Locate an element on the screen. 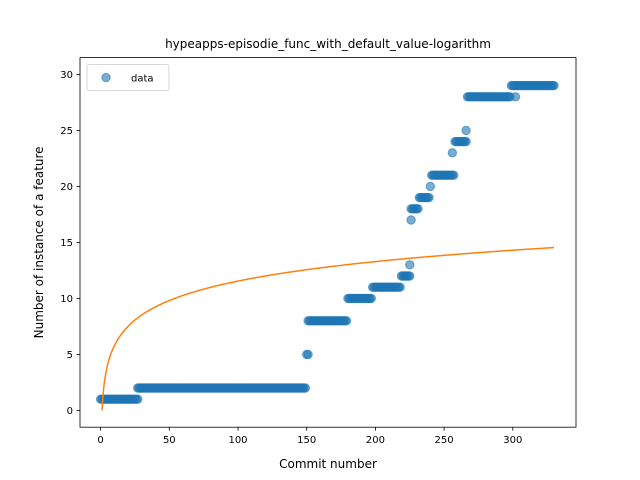 The width and height of the screenshot is (640, 480). legend-box is located at coordinates (128, 77).